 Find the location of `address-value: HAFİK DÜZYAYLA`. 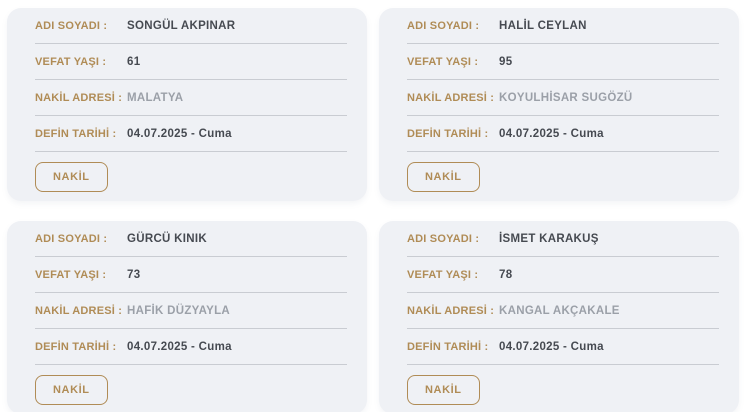

address-value: HAFİK DÜZYAYLA is located at coordinates (179, 310).